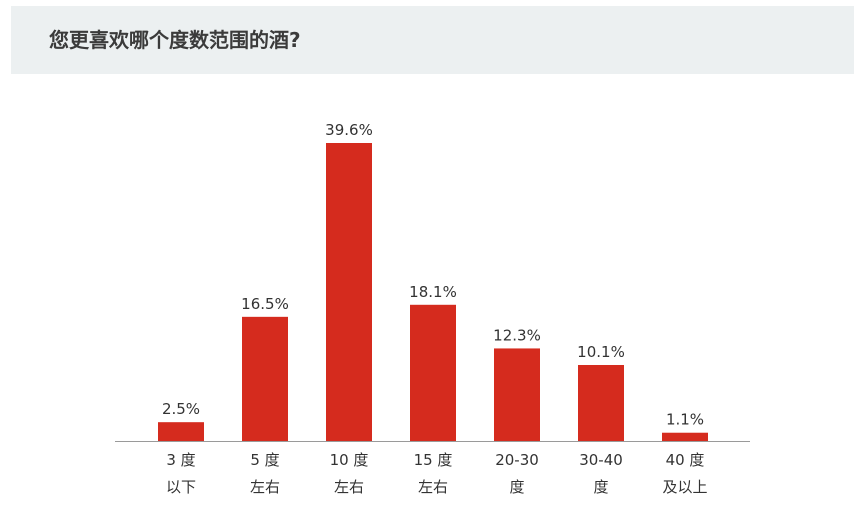 The height and width of the screenshot is (529, 865). Describe the element at coordinates (433, 487) in the screenshot. I see `x-tick-label-3-line-1: 左右` at that location.